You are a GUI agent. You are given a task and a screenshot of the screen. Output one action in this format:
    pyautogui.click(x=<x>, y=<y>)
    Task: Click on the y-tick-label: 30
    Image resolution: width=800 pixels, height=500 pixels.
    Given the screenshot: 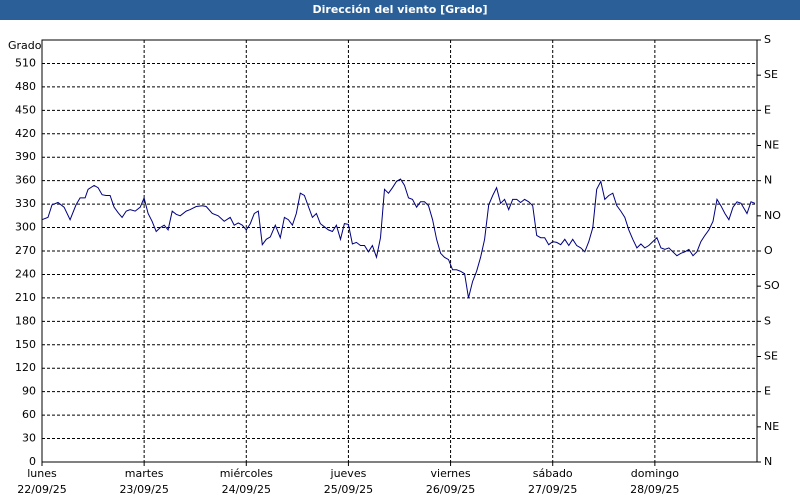 What is the action you would take?
    pyautogui.click(x=29, y=438)
    